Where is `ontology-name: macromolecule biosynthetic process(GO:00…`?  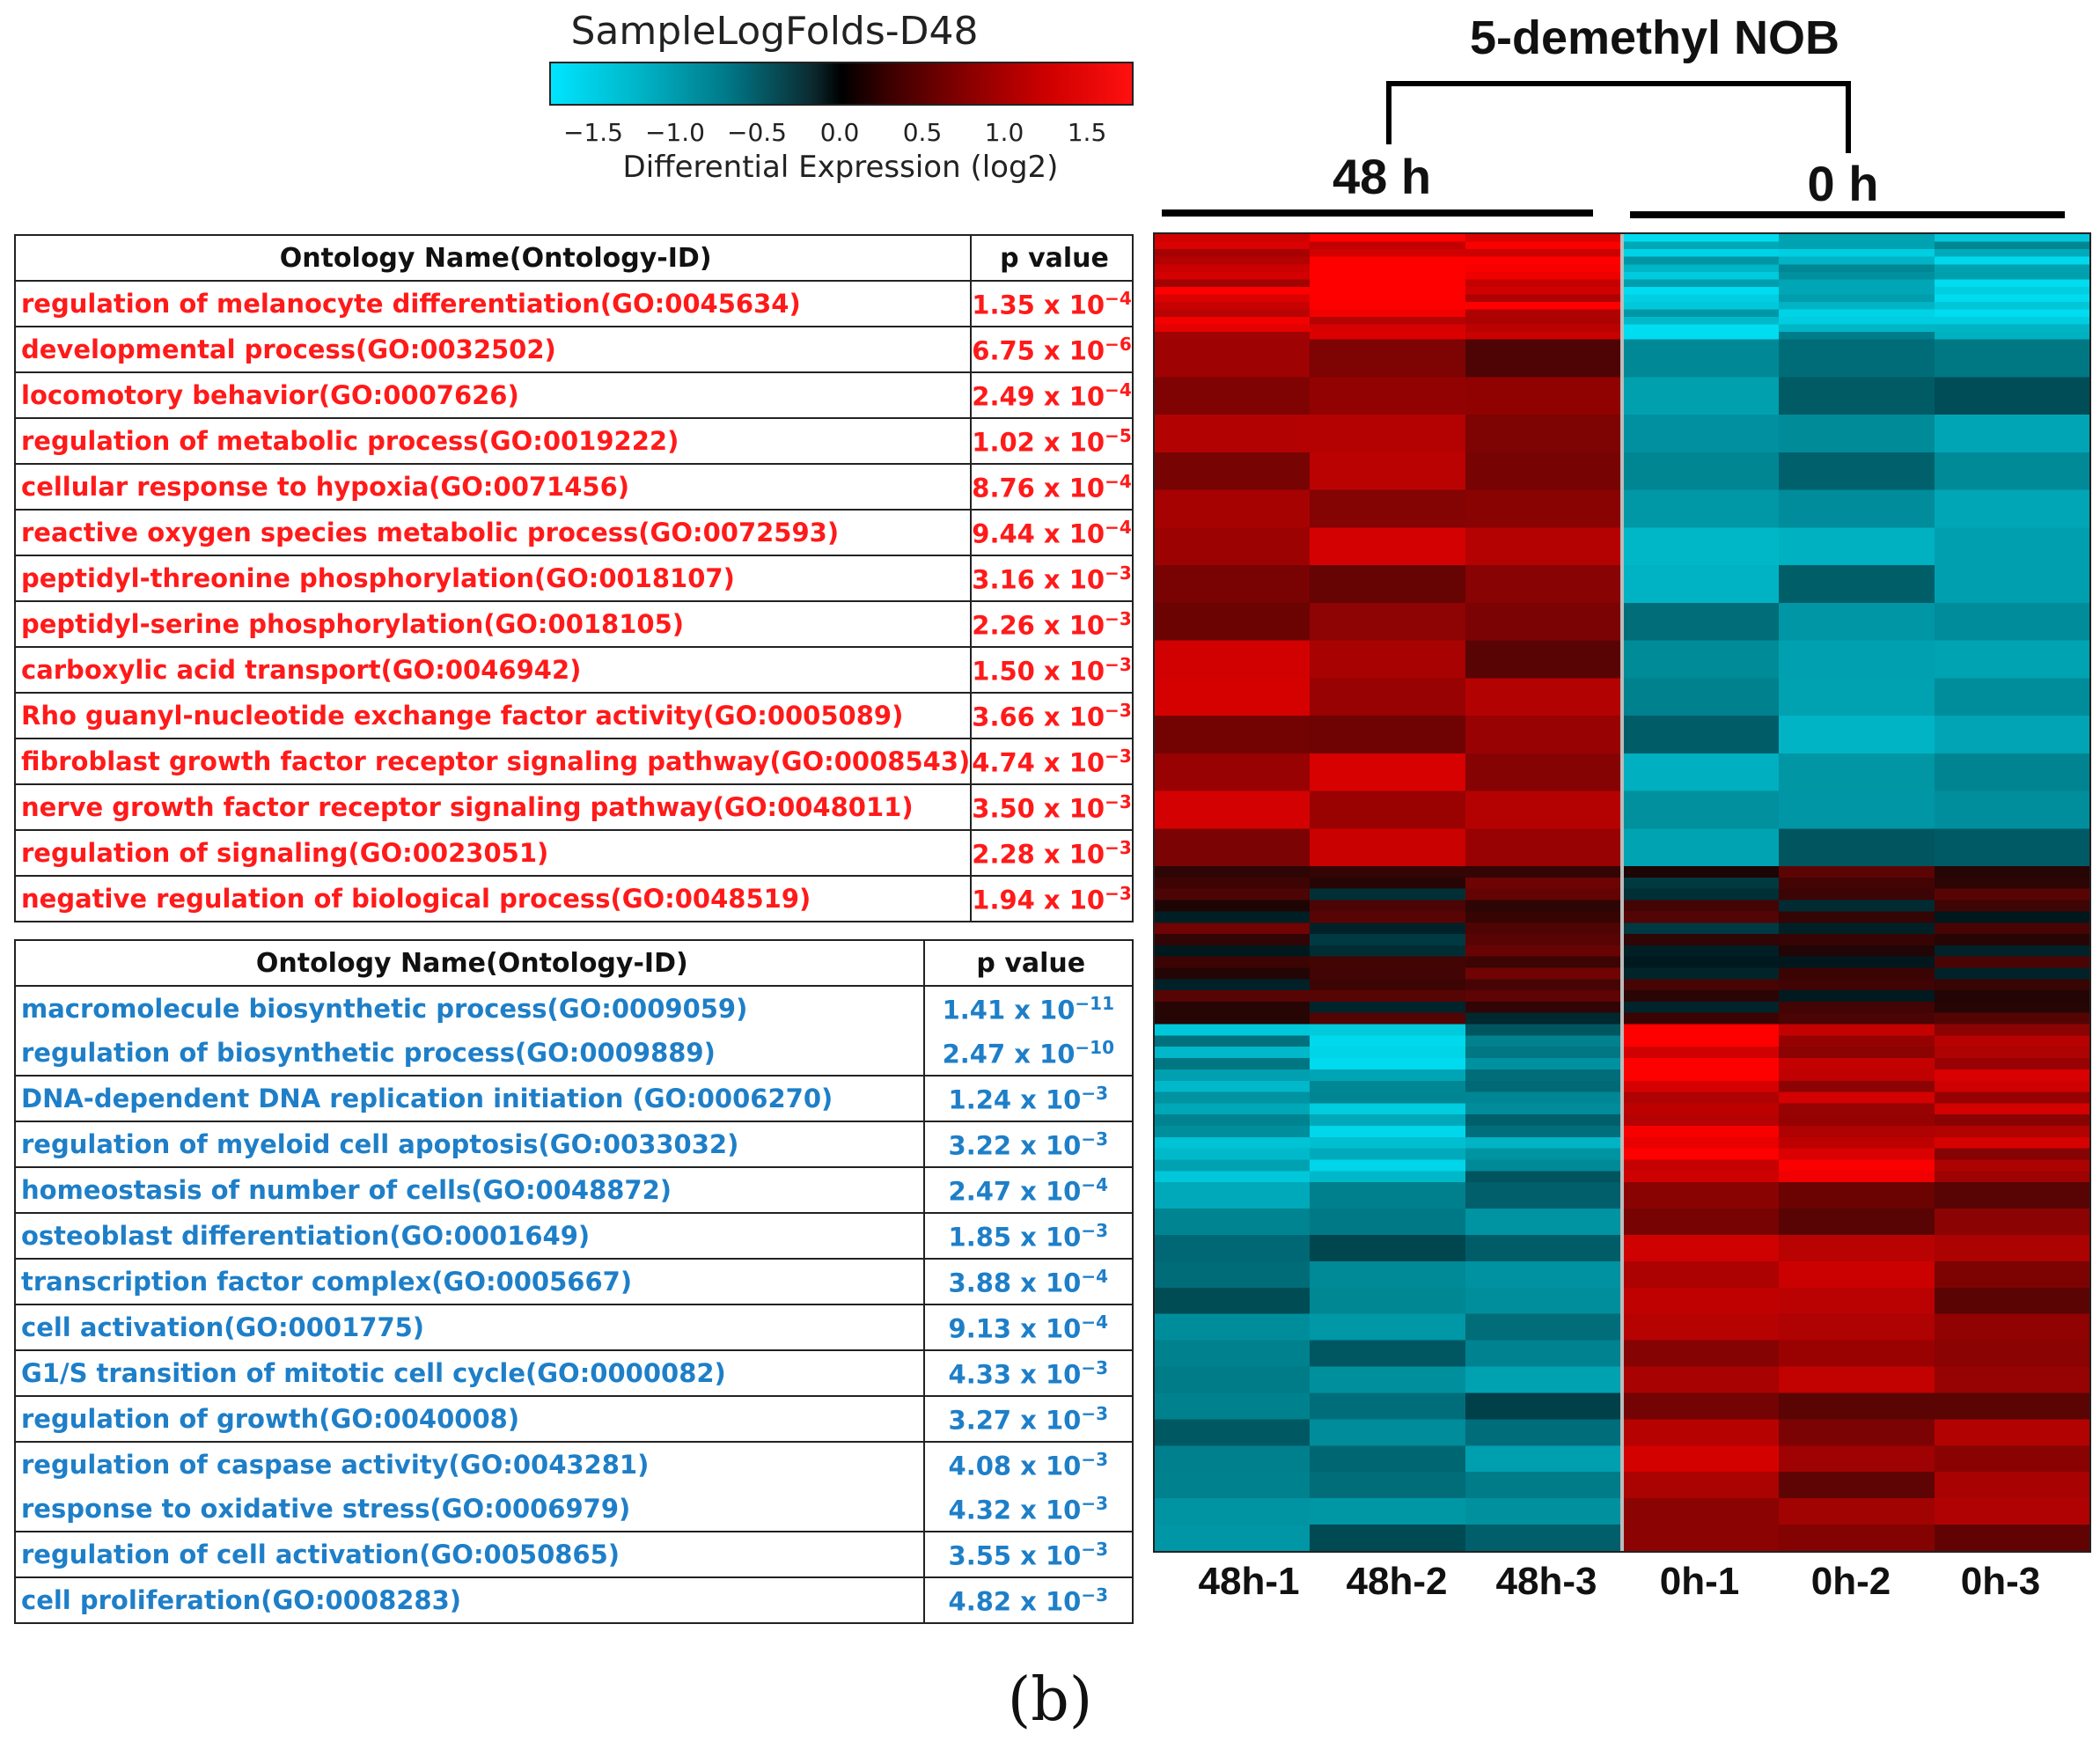 ontology-name: macromolecule biosynthetic process(GO:00… is located at coordinates (469, 1008).